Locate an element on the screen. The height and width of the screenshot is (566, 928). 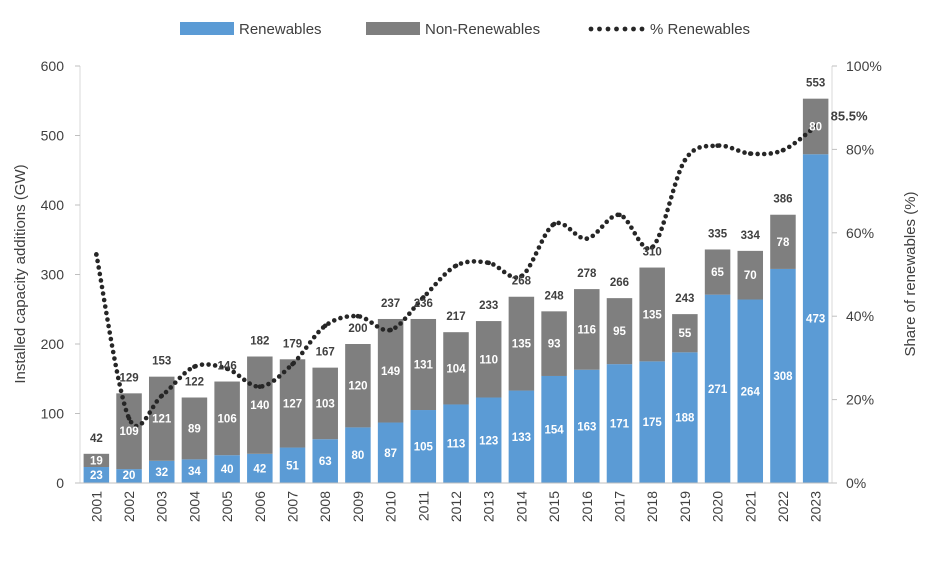
bar-value-label-non-renewables: 110 is located at coordinates (488, 360).